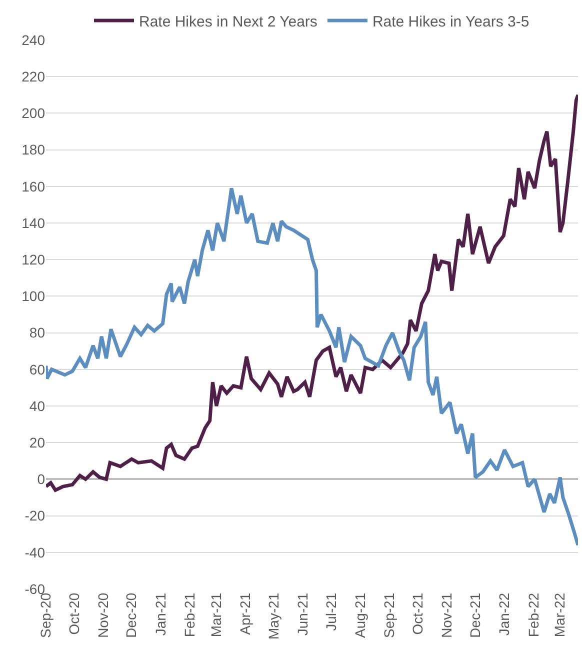  I want to click on y-tick-label: -40, so click(35, 552).